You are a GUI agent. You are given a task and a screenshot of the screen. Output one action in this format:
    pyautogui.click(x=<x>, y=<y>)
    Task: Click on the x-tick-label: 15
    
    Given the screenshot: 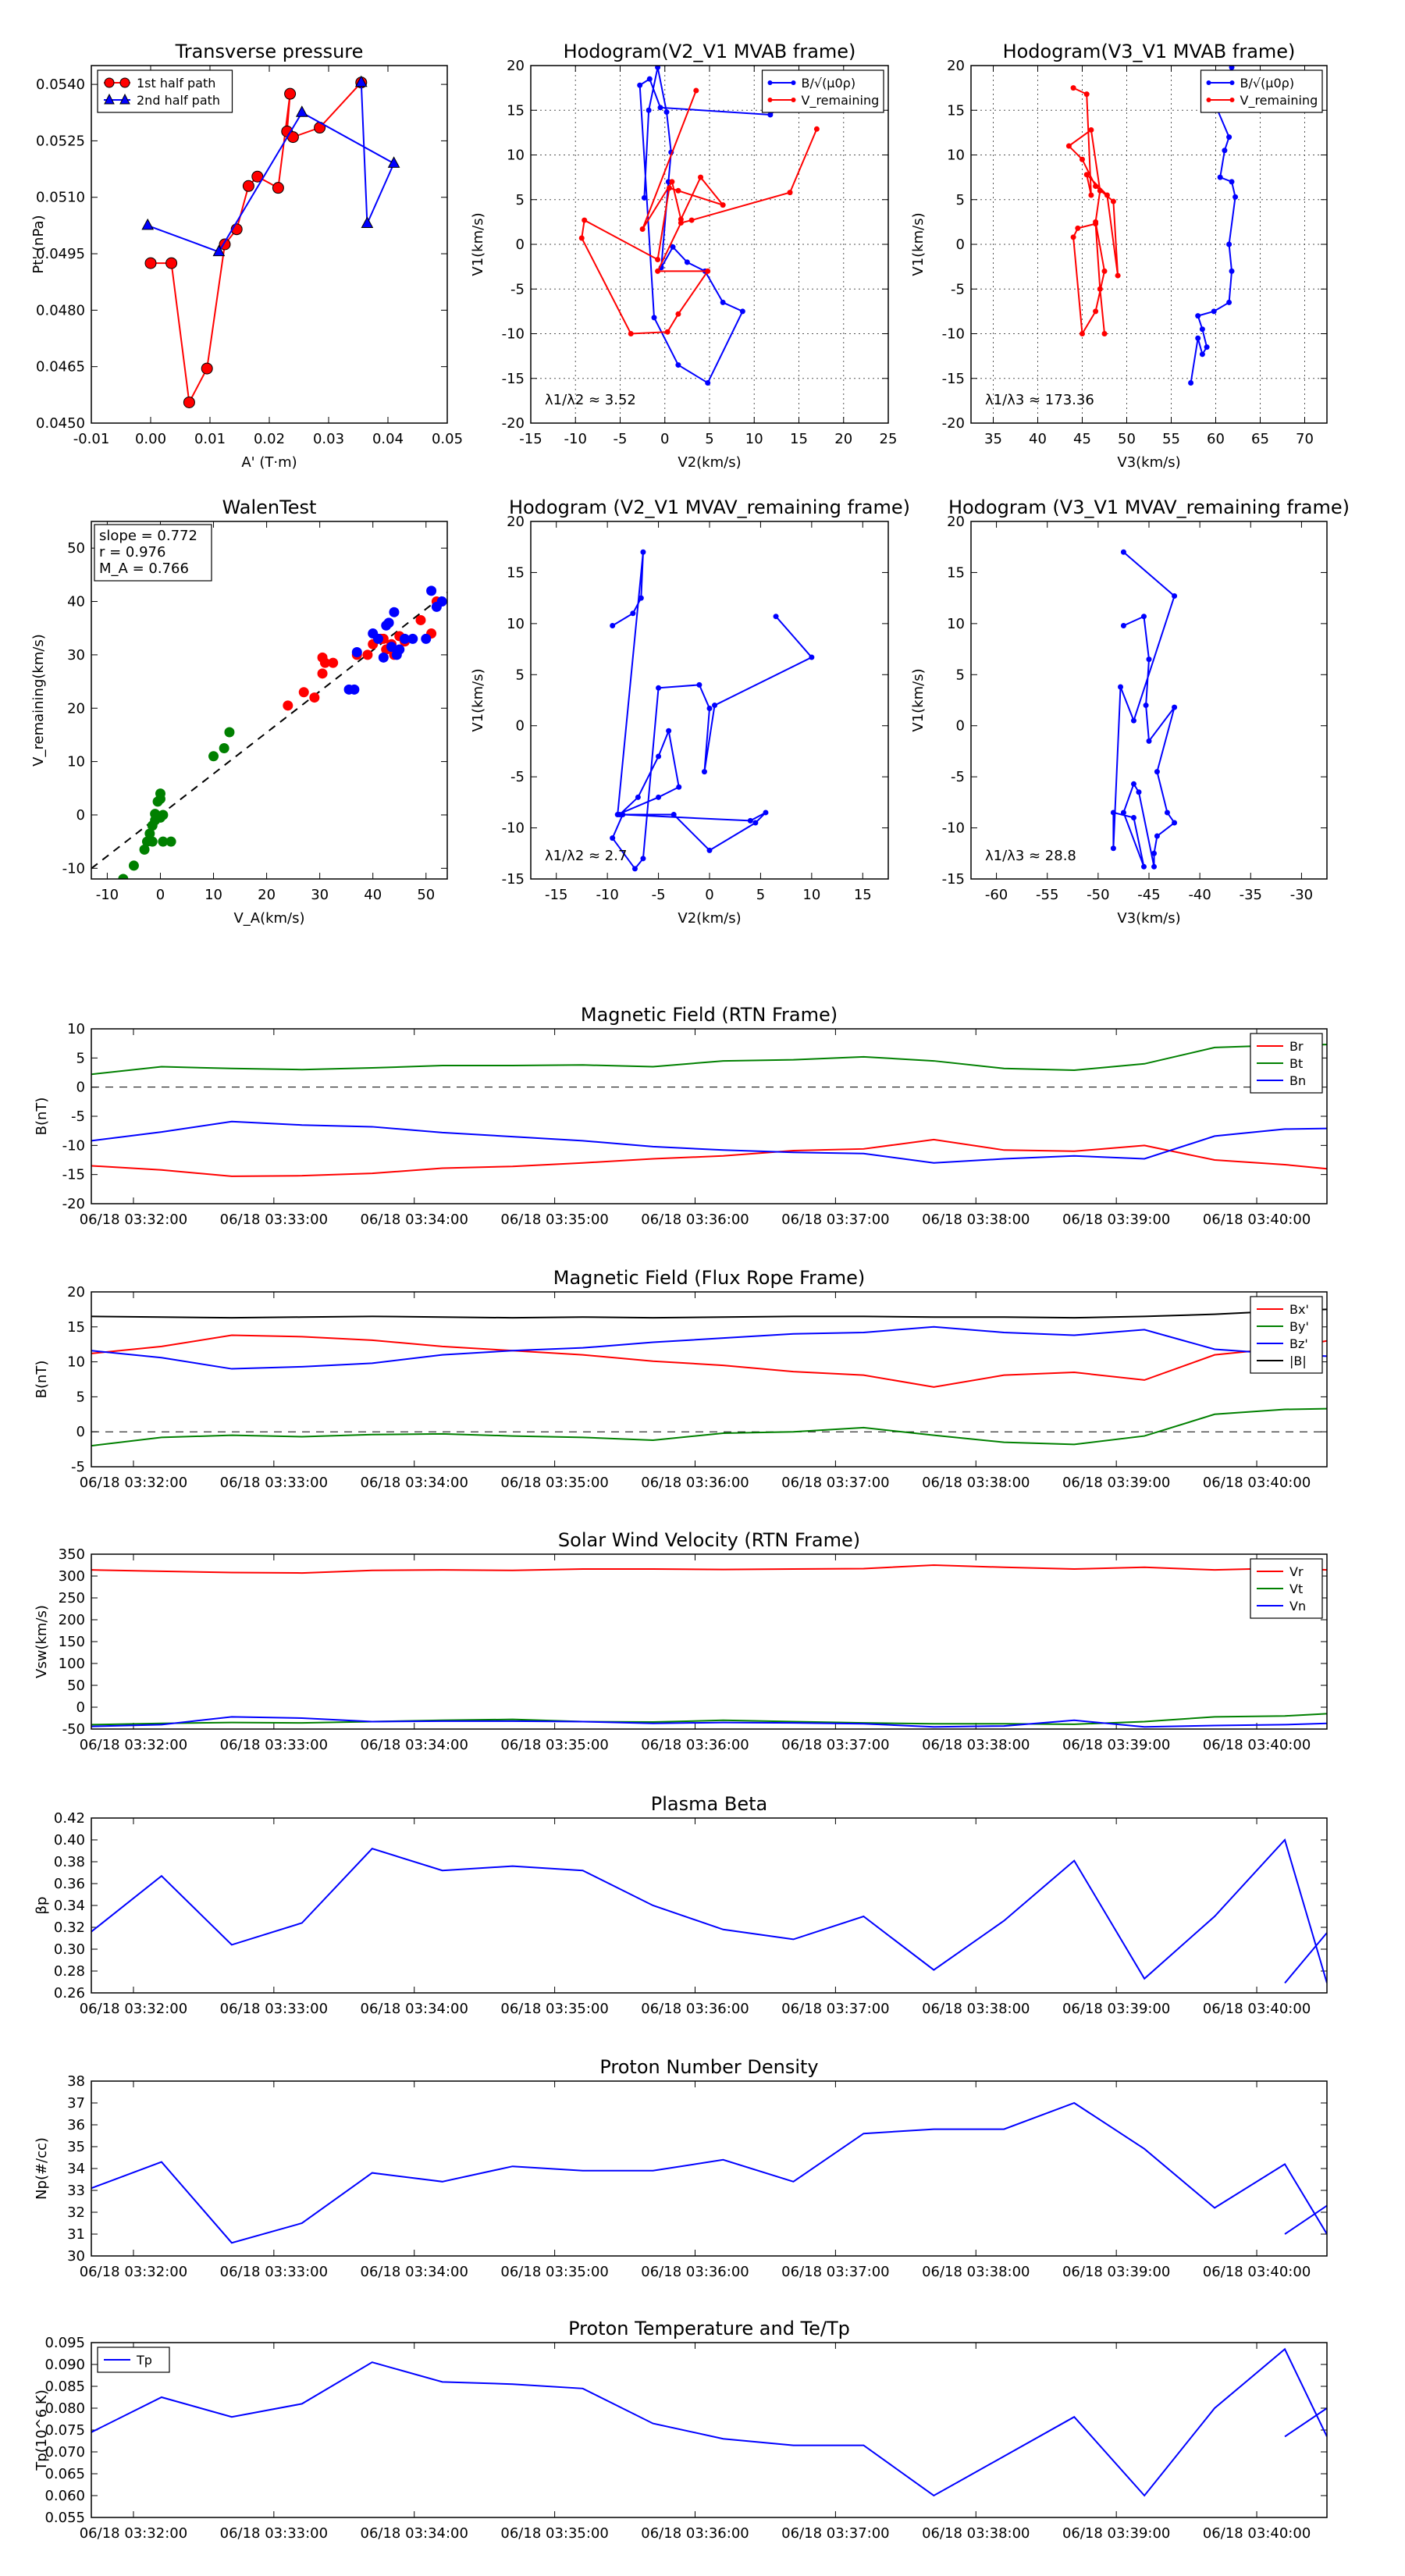 What is the action you would take?
    pyautogui.click(x=799, y=439)
    